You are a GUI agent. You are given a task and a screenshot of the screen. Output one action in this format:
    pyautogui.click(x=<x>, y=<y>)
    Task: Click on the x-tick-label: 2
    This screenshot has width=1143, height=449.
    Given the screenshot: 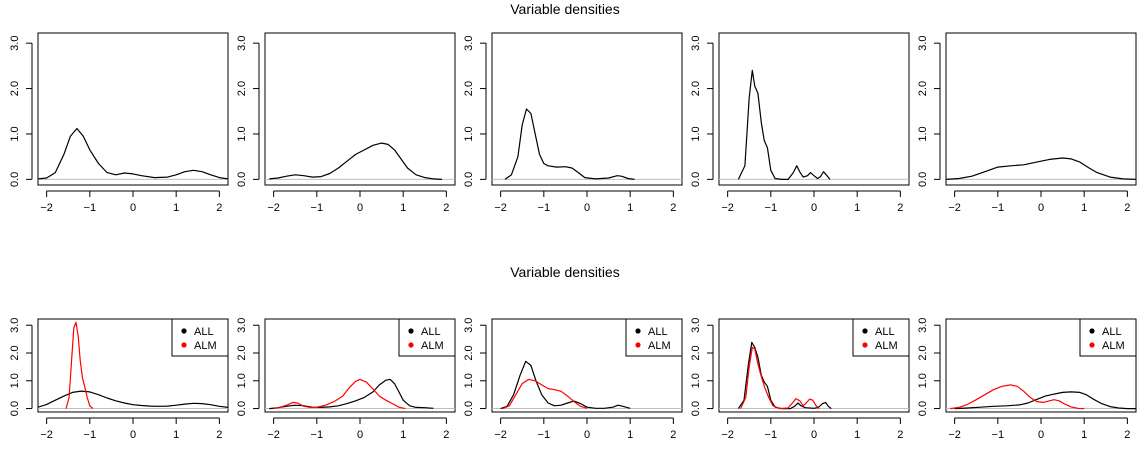 What is the action you would take?
    pyautogui.click(x=1127, y=208)
    